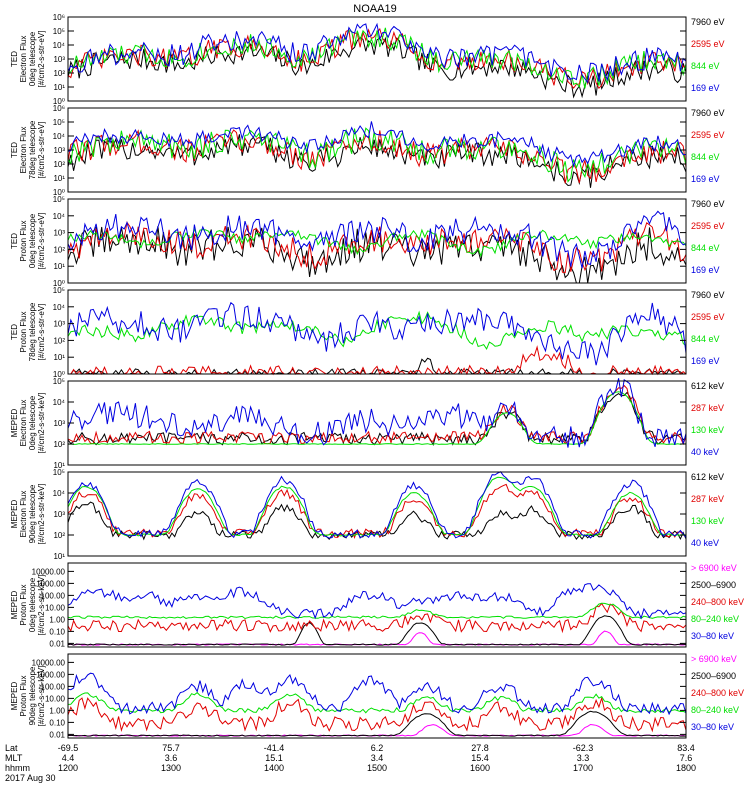 Image resolution: width=750 pixels, height=800 pixels. I want to click on legend-entry: > 6900 keV, so click(714, 568).